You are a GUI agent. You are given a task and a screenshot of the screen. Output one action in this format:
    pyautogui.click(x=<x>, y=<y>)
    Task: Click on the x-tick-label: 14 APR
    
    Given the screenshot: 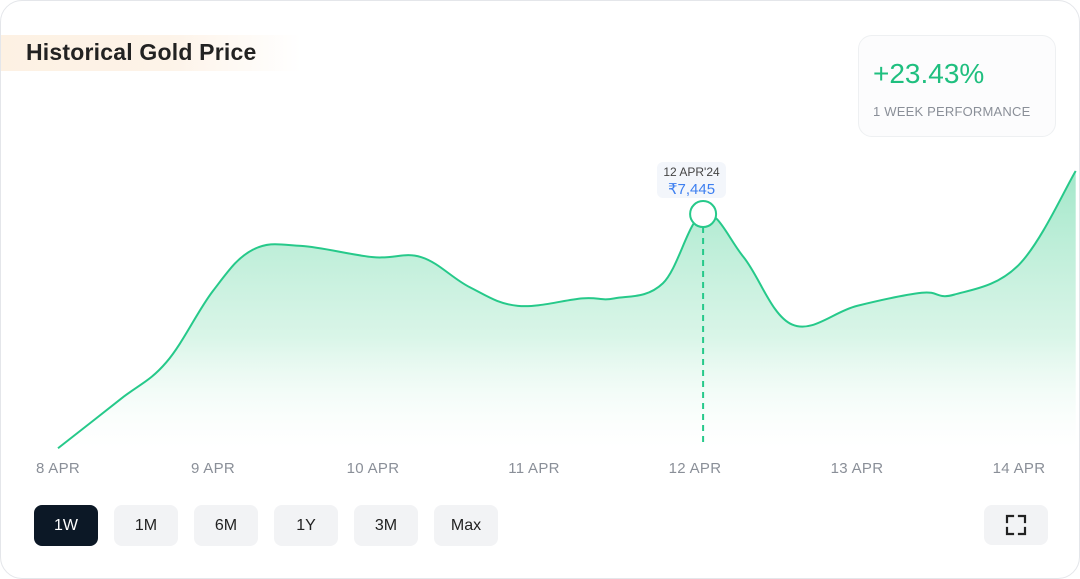 What is the action you would take?
    pyautogui.click(x=1019, y=468)
    